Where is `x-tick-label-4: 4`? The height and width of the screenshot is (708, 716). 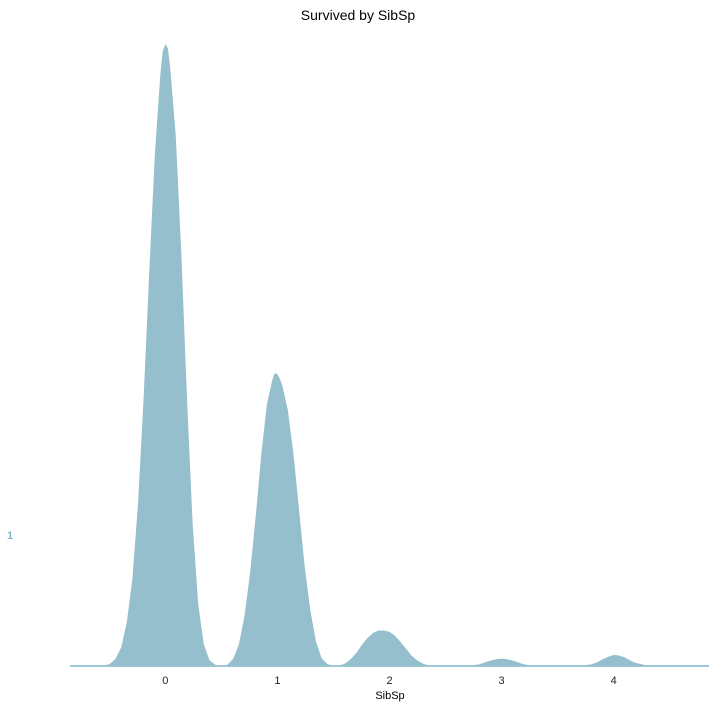 x-tick-label-4: 4 is located at coordinates (614, 681).